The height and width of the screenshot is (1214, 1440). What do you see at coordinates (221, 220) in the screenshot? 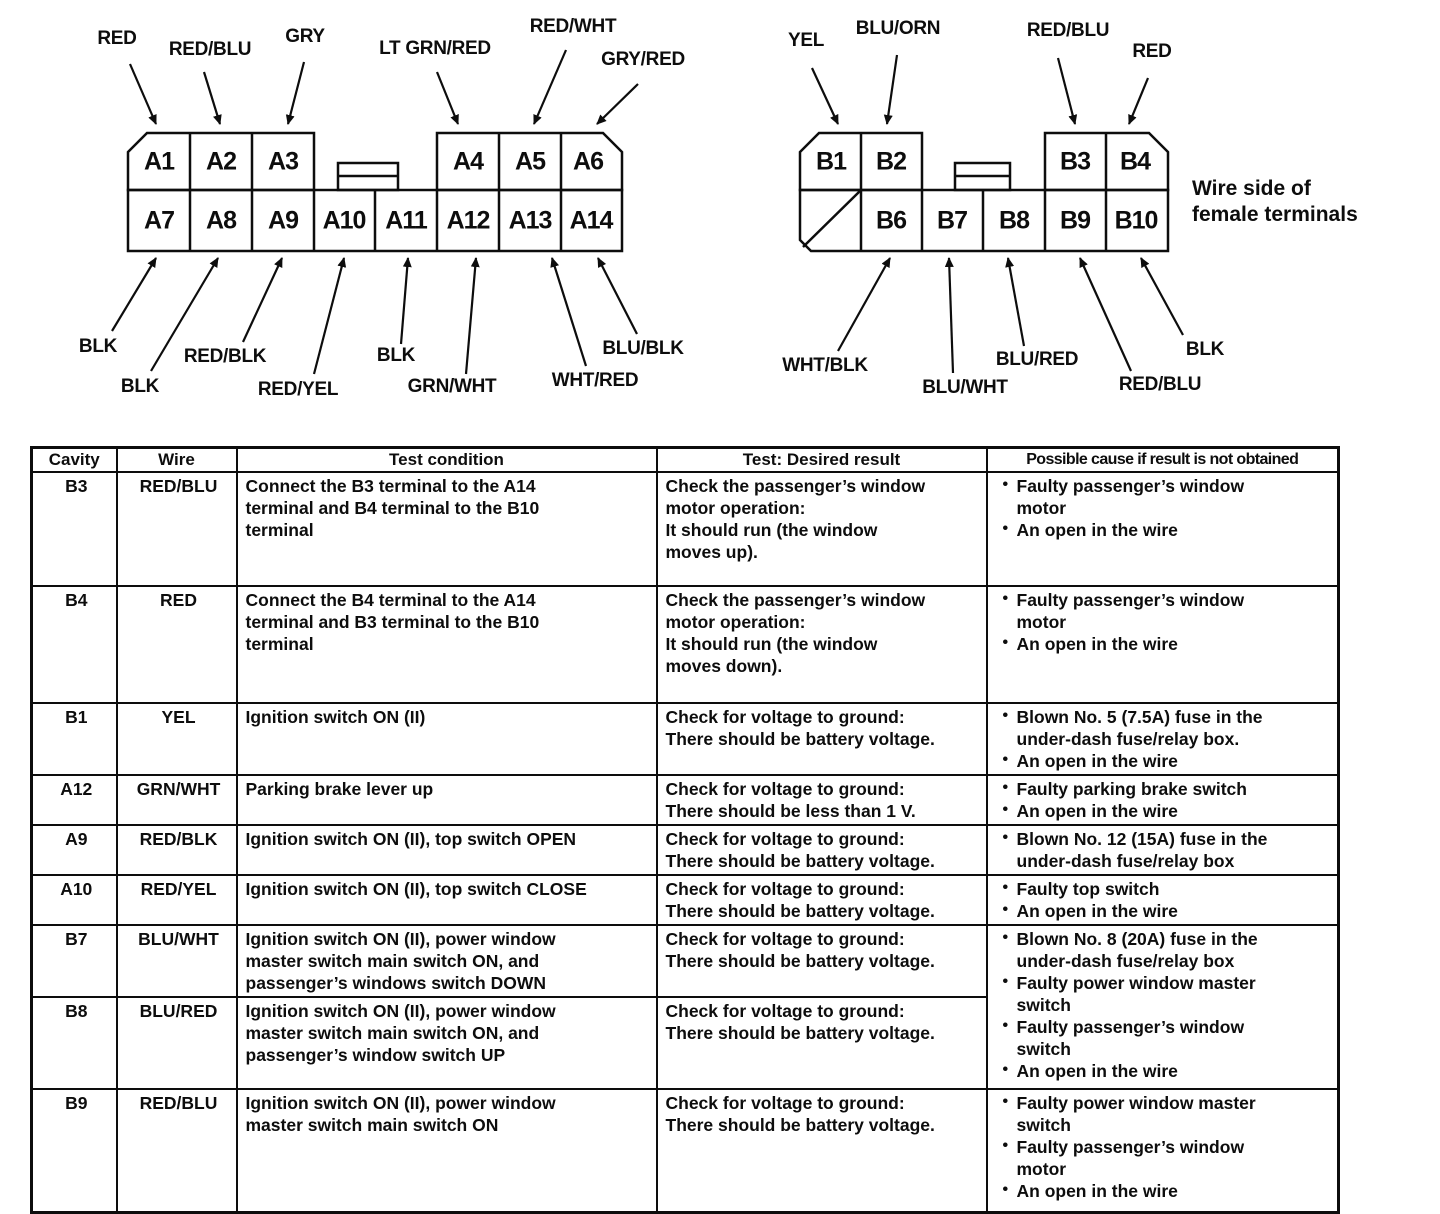
I see `pin-a8: A8` at bounding box center [221, 220].